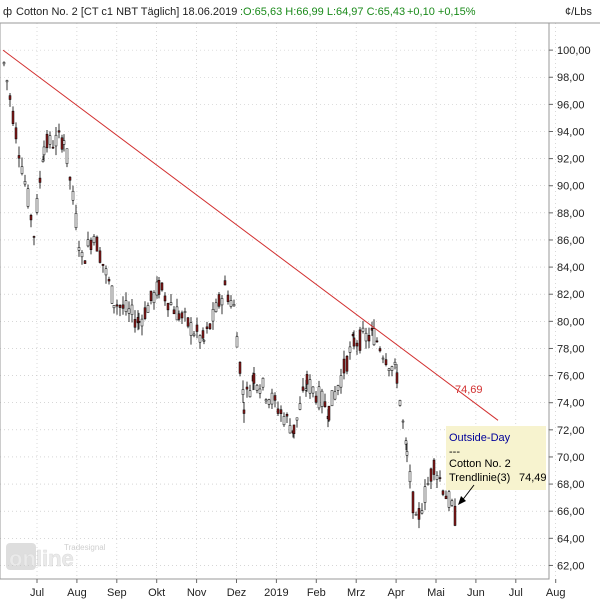 The width and height of the screenshot is (600, 600). What do you see at coordinates (571, 187) in the screenshot?
I see `y-tick-label: 90,00` at bounding box center [571, 187].